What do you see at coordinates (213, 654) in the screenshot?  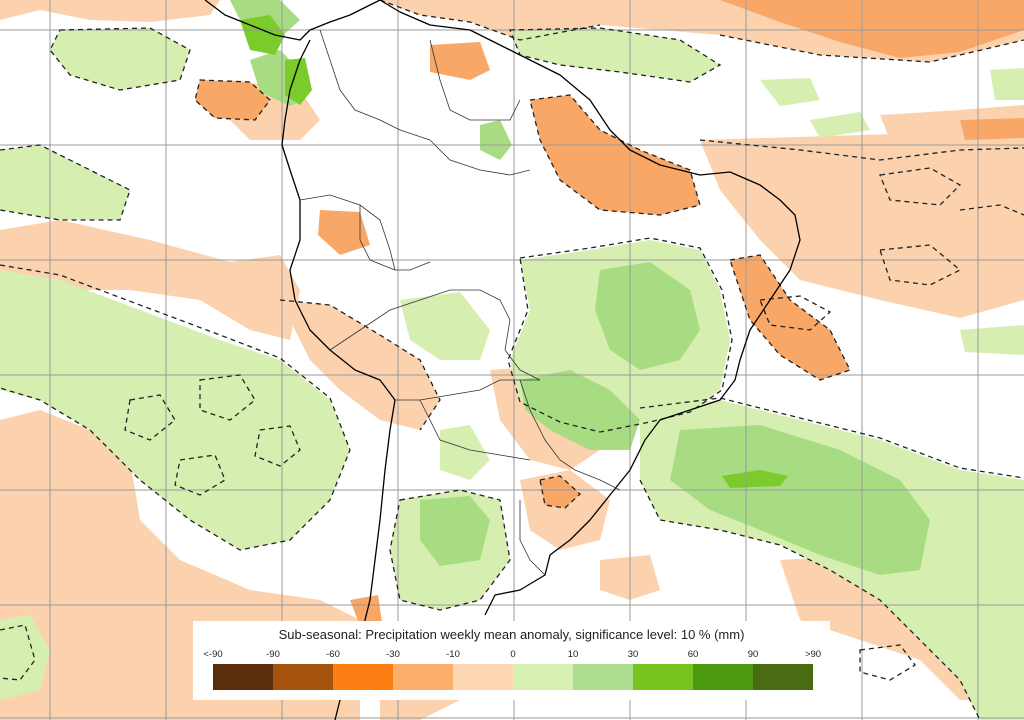 I see `legend-tick: <-90` at bounding box center [213, 654].